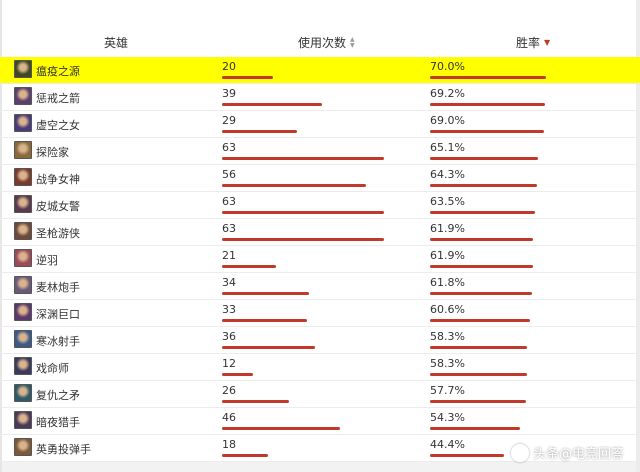 The image size is (640, 472). What do you see at coordinates (58, 206) in the screenshot?
I see `hero-name: 皮城女警` at bounding box center [58, 206].